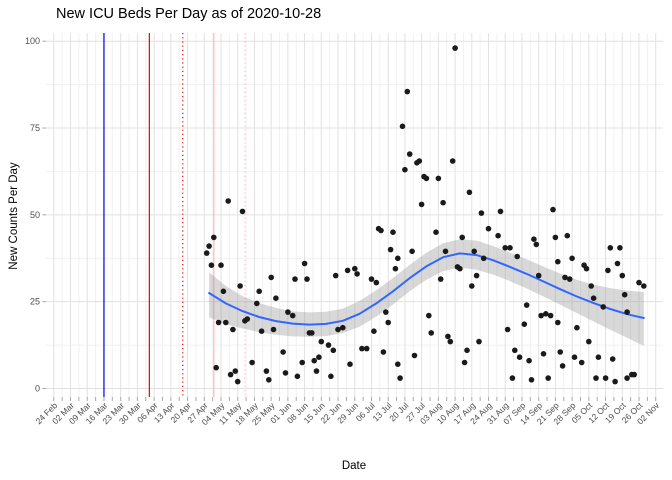 This screenshot has width=672, height=480. What do you see at coordinates (35, 215) in the screenshot?
I see `y-tick-label: 50` at bounding box center [35, 215].